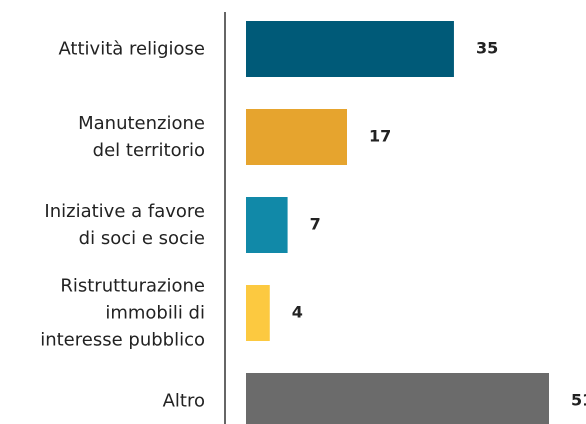  Describe the element at coordinates (124, 225) in the screenshot. I see `category-label: Iniziative a favore di soci e socie` at that location.